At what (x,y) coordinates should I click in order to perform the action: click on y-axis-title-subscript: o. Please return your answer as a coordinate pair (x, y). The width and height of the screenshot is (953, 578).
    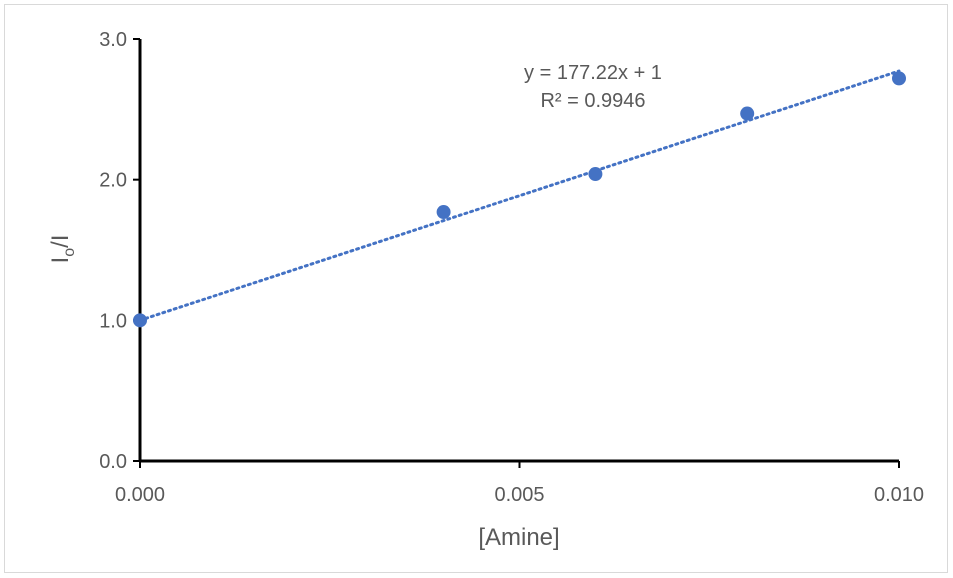
    Looking at the image, I should click on (69, 252).